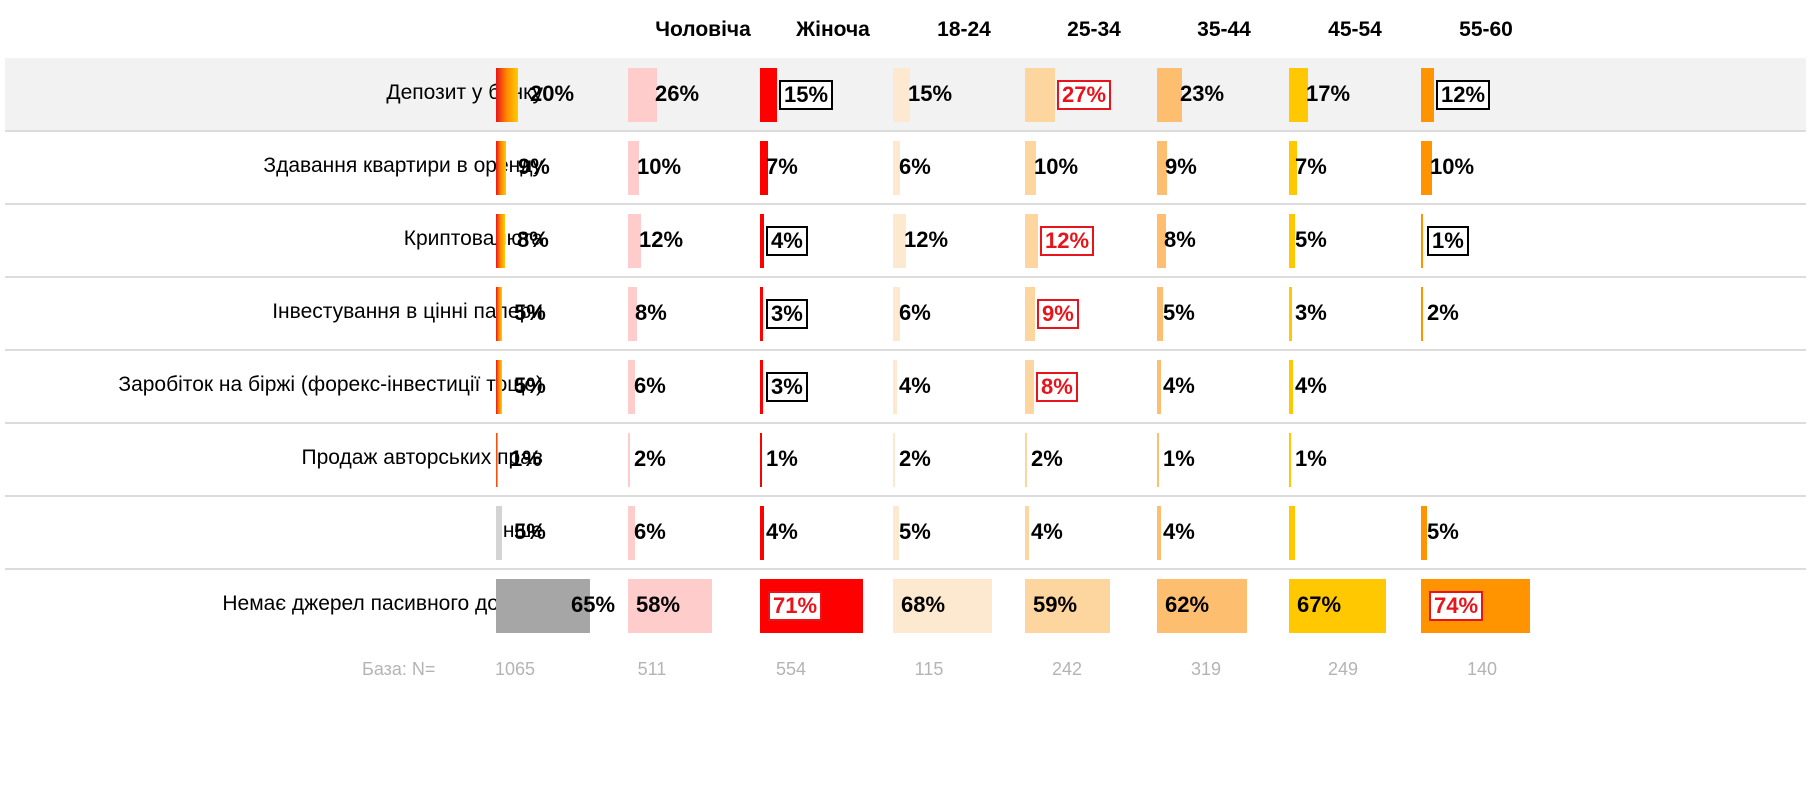  Describe the element at coordinates (382, 603) in the screenshot. I see `row-label: Немає джерел пасивного доходу` at that location.